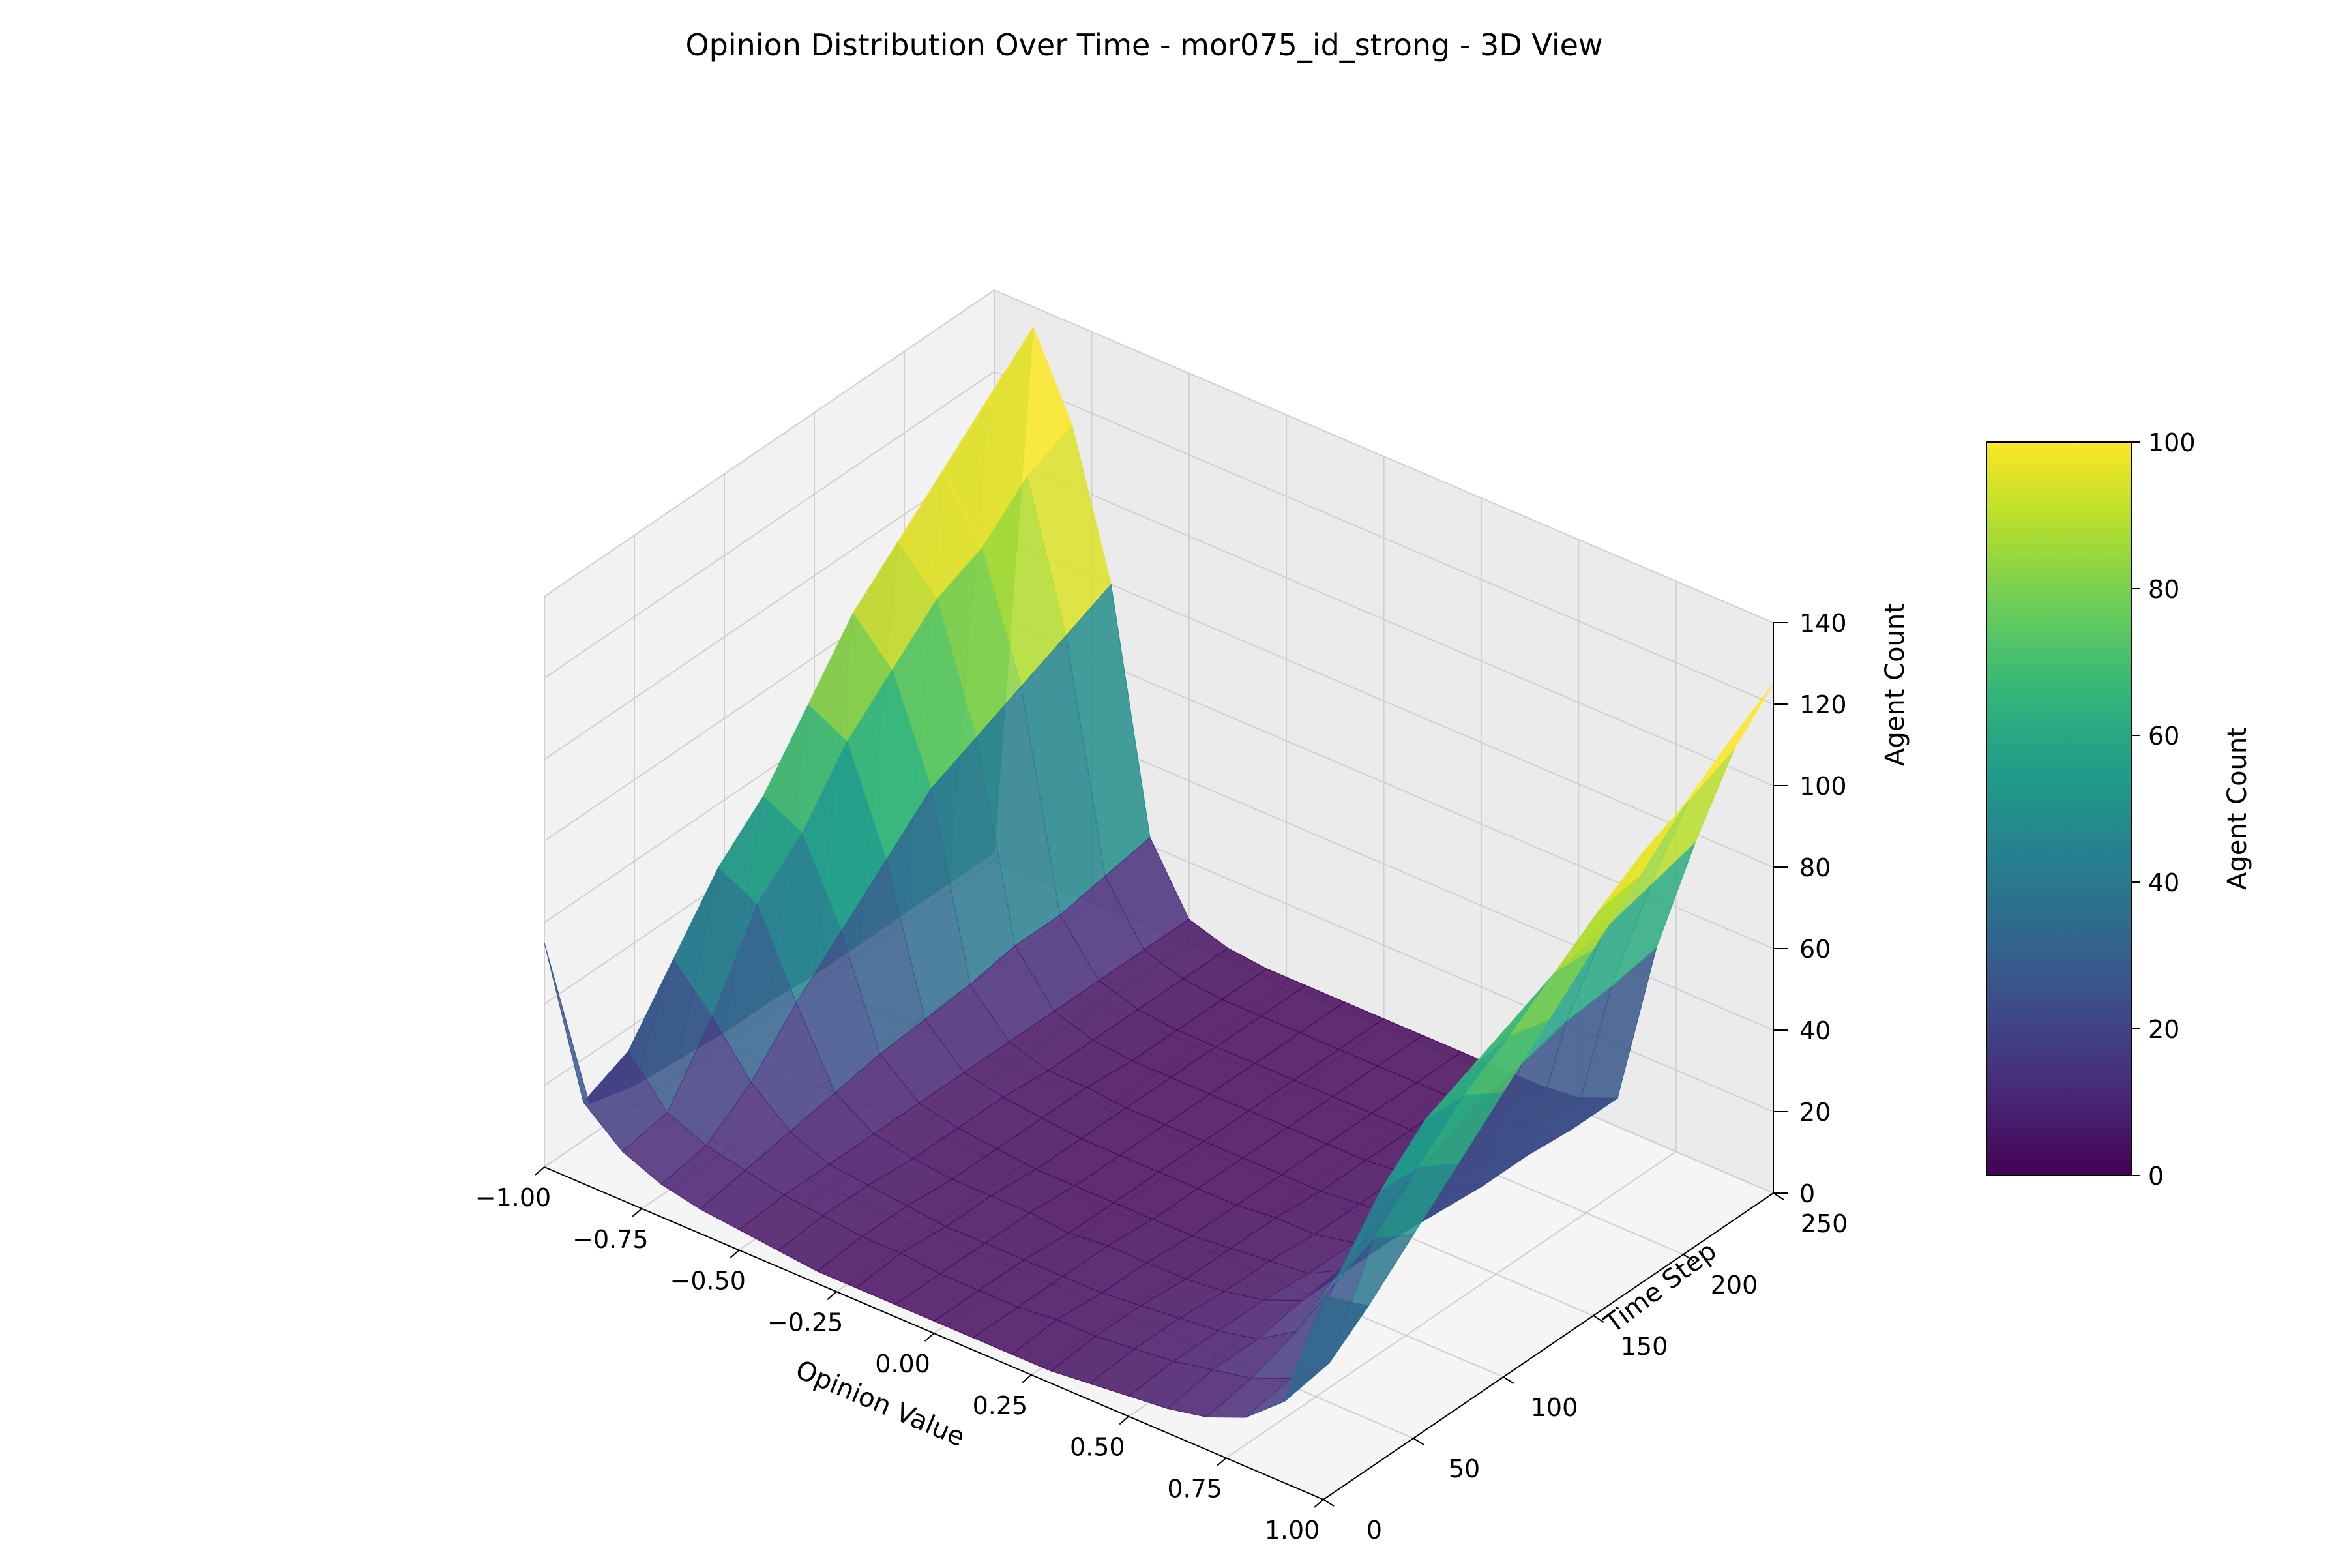 The width and height of the screenshot is (2347, 1568). What do you see at coordinates (1554, 1408) in the screenshot?
I see `y-tick-label: 100` at bounding box center [1554, 1408].